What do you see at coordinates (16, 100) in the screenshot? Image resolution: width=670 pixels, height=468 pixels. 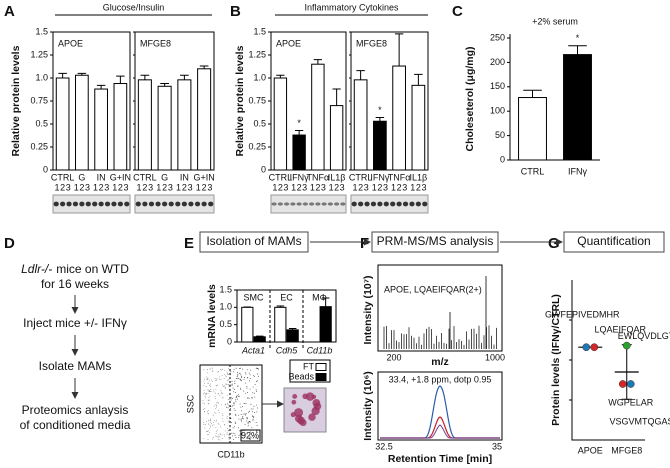 I see `axis-label: Relative protein levels` at bounding box center [16, 100].